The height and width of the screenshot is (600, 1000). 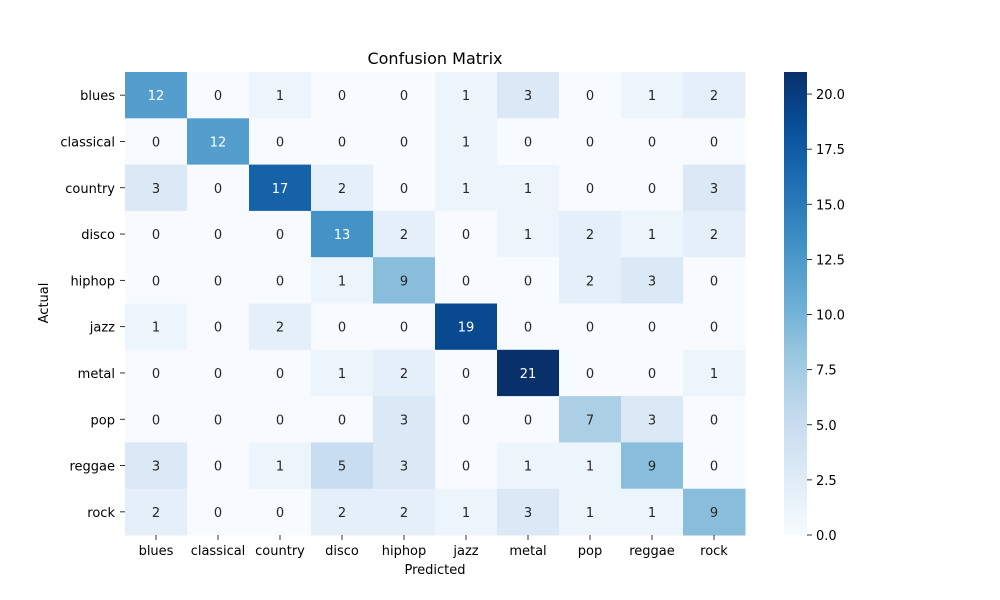 I want to click on colorbar, so click(x=795, y=303).